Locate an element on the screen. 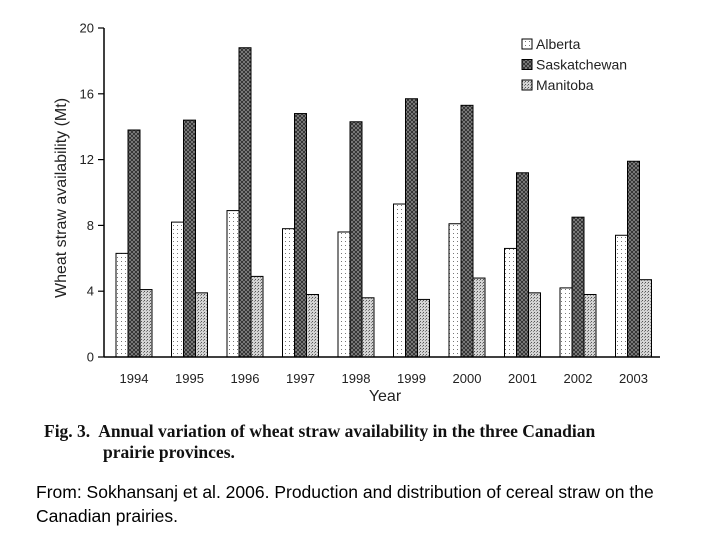 This screenshot has height=540, width=720. figure-caption-label: Fig. 3. is located at coordinates (67, 431).